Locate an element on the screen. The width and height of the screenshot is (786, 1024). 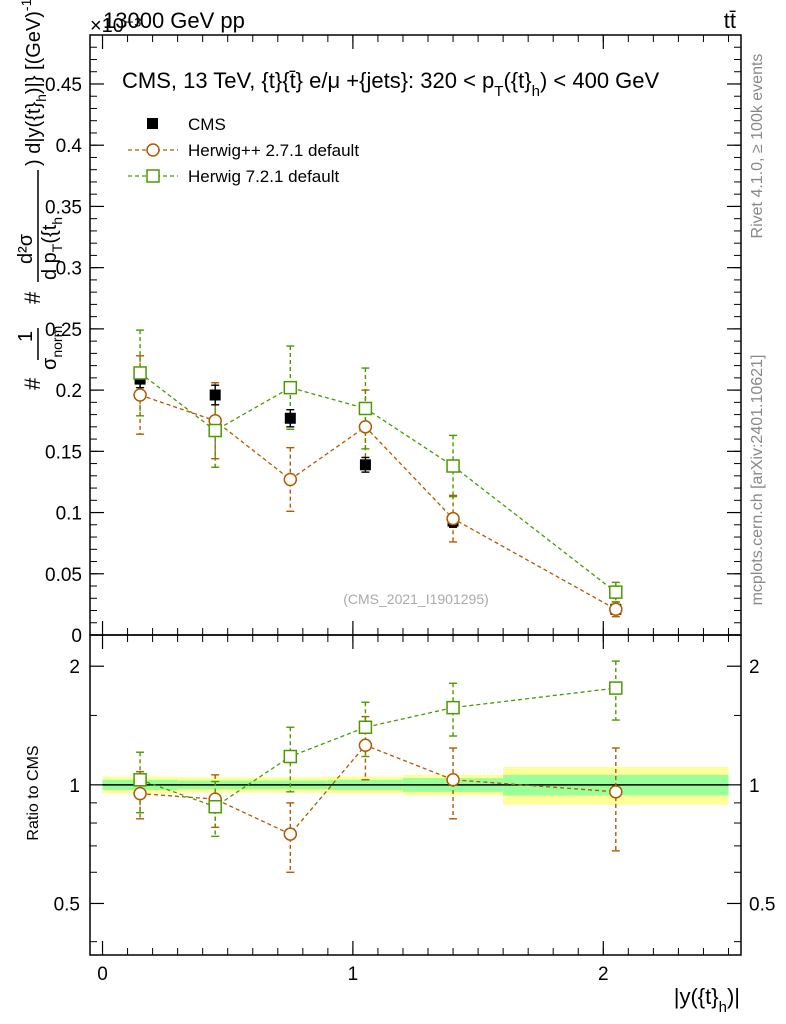
ratio-y-axis-label: Ratio to CMS is located at coordinates (33, 792).